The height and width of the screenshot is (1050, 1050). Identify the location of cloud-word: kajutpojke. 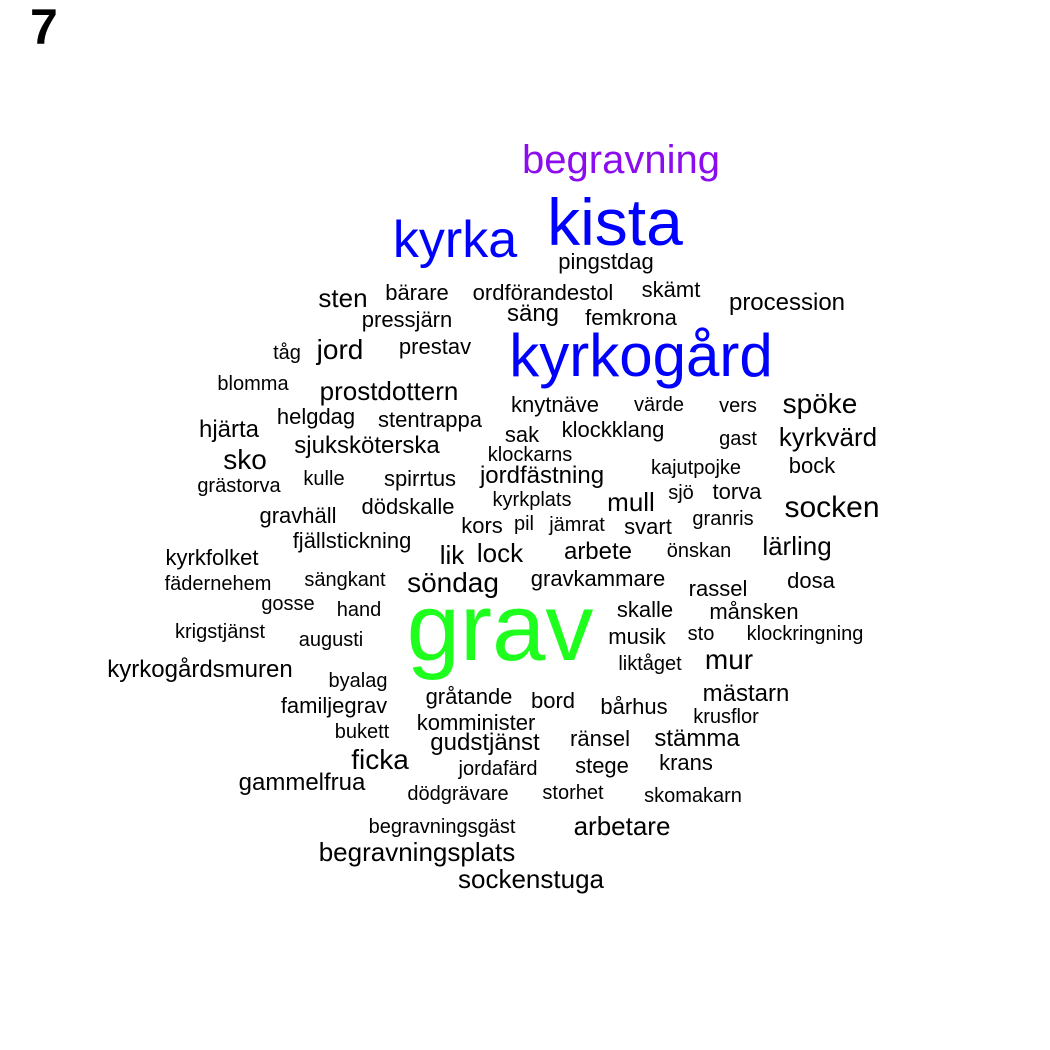
(696, 468).